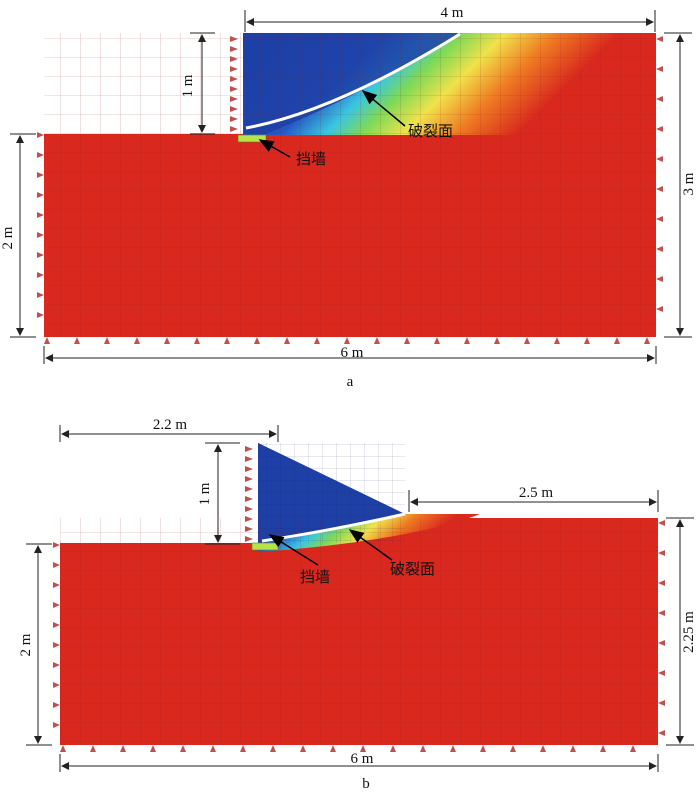 The image size is (700, 794). I want to click on panel-b-failure-surface-label: 破裂面, so click(412, 569).